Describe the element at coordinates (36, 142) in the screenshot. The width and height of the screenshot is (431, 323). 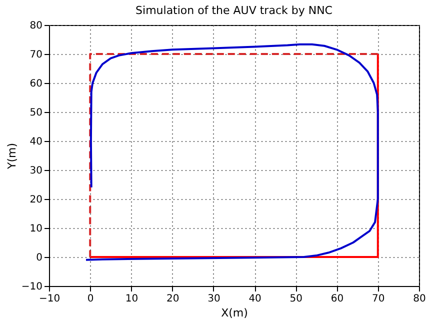
I see `y-tick-label: 40` at that location.